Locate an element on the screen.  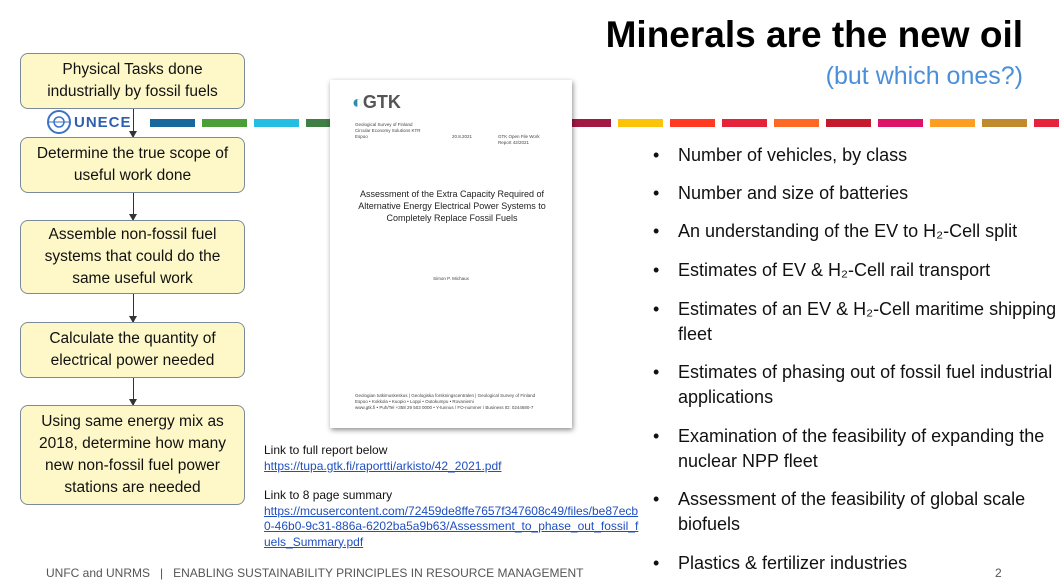
bullet-text: Number of vehicles, by class is located at coordinates (793, 155).